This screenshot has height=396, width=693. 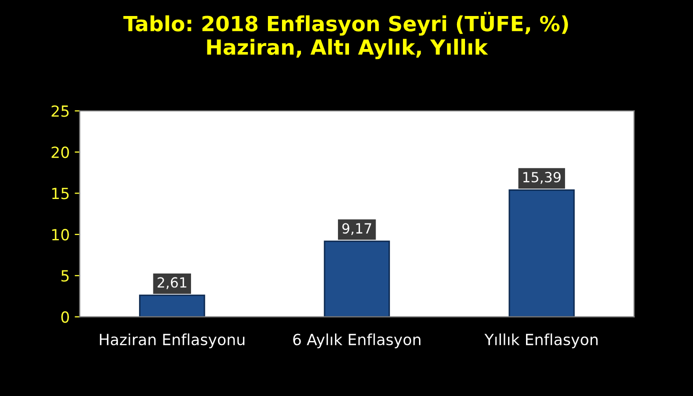 I want to click on y-tick-label: 5, so click(x=65, y=276).